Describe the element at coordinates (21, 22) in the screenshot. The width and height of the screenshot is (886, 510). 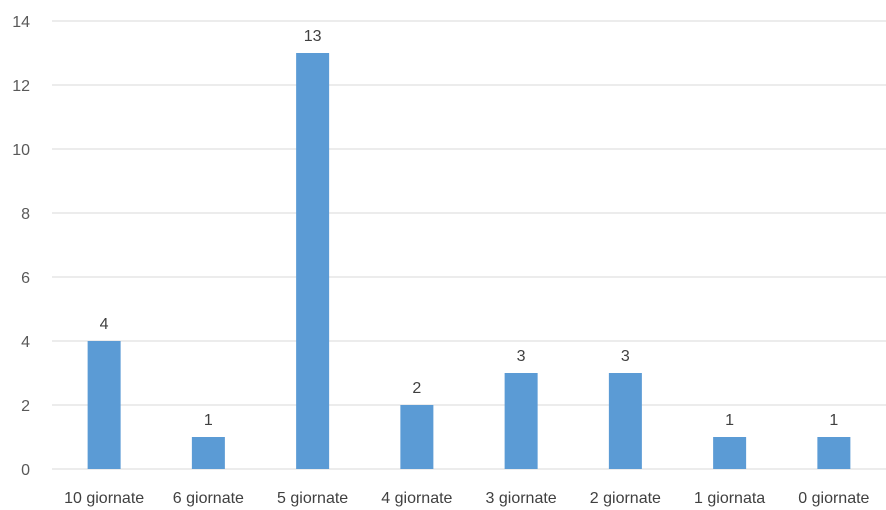
I see `y-tick-label: 14` at that location.